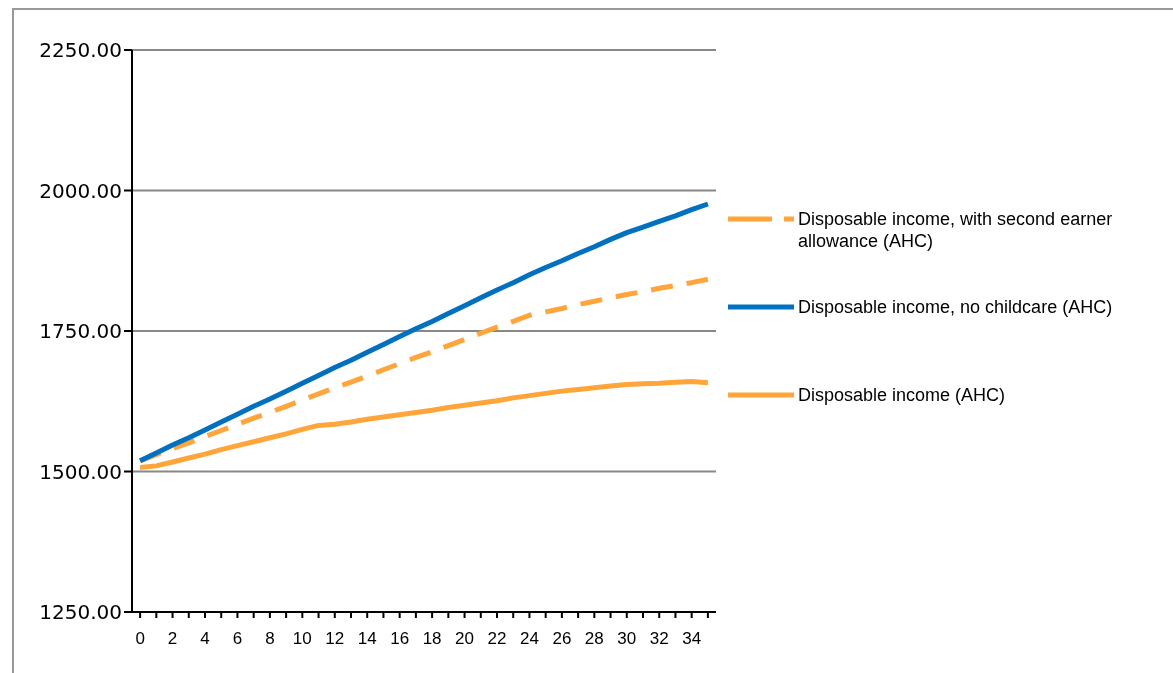  What do you see at coordinates (270, 638) in the screenshot?
I see `x-tick-label: 8` at bounding box center [270, 638].